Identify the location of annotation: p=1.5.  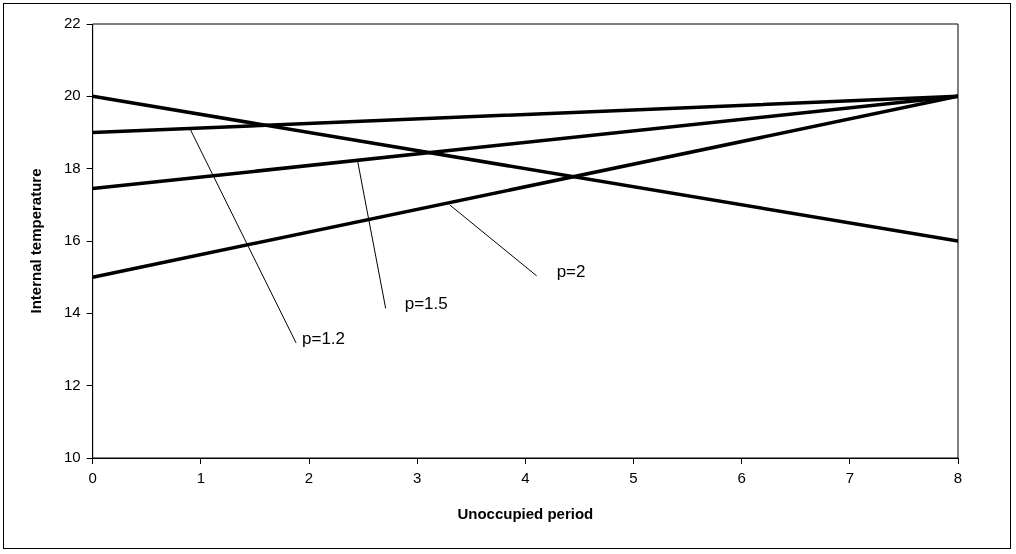
(426, 304).